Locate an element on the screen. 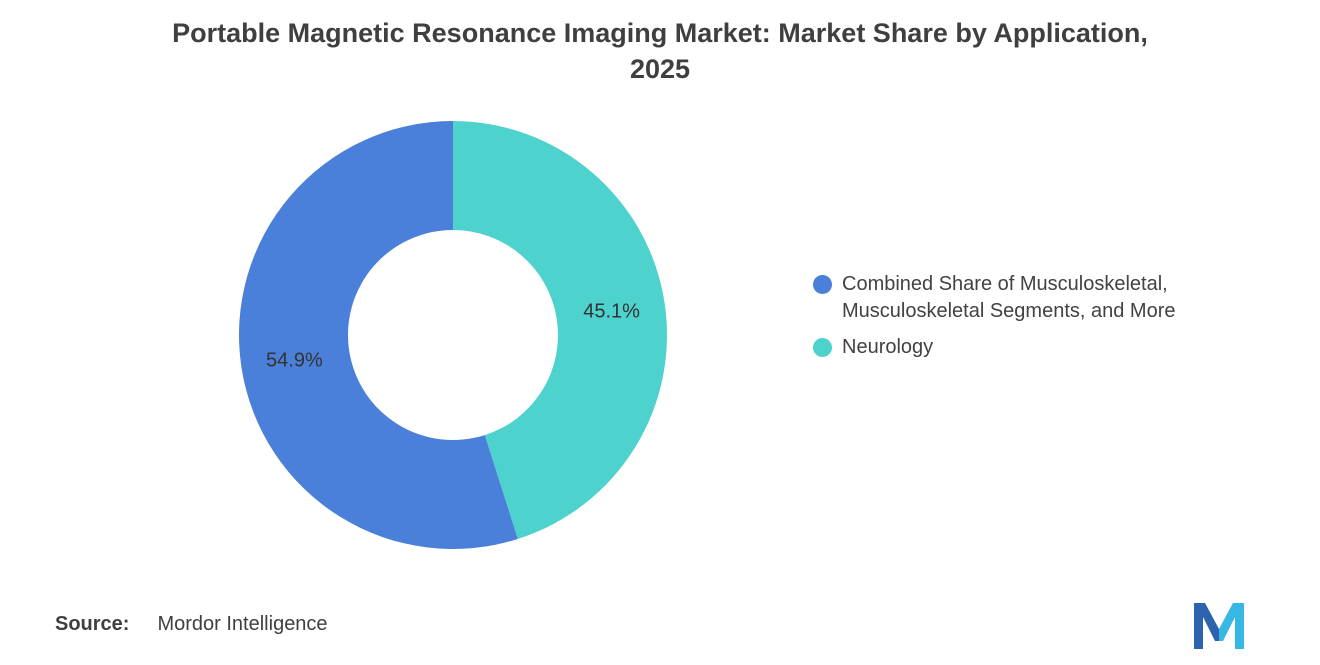  logo-right-shape is located at coordinates (1231, 626).